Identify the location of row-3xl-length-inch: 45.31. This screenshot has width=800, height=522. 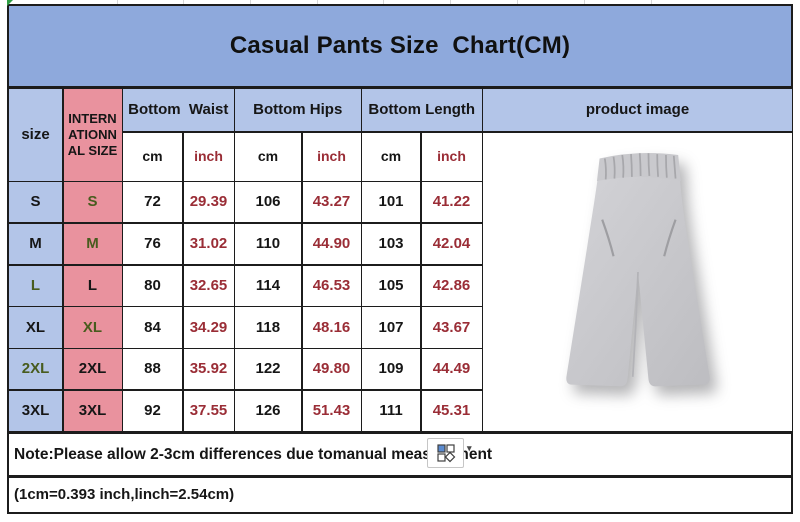
(451, 411).